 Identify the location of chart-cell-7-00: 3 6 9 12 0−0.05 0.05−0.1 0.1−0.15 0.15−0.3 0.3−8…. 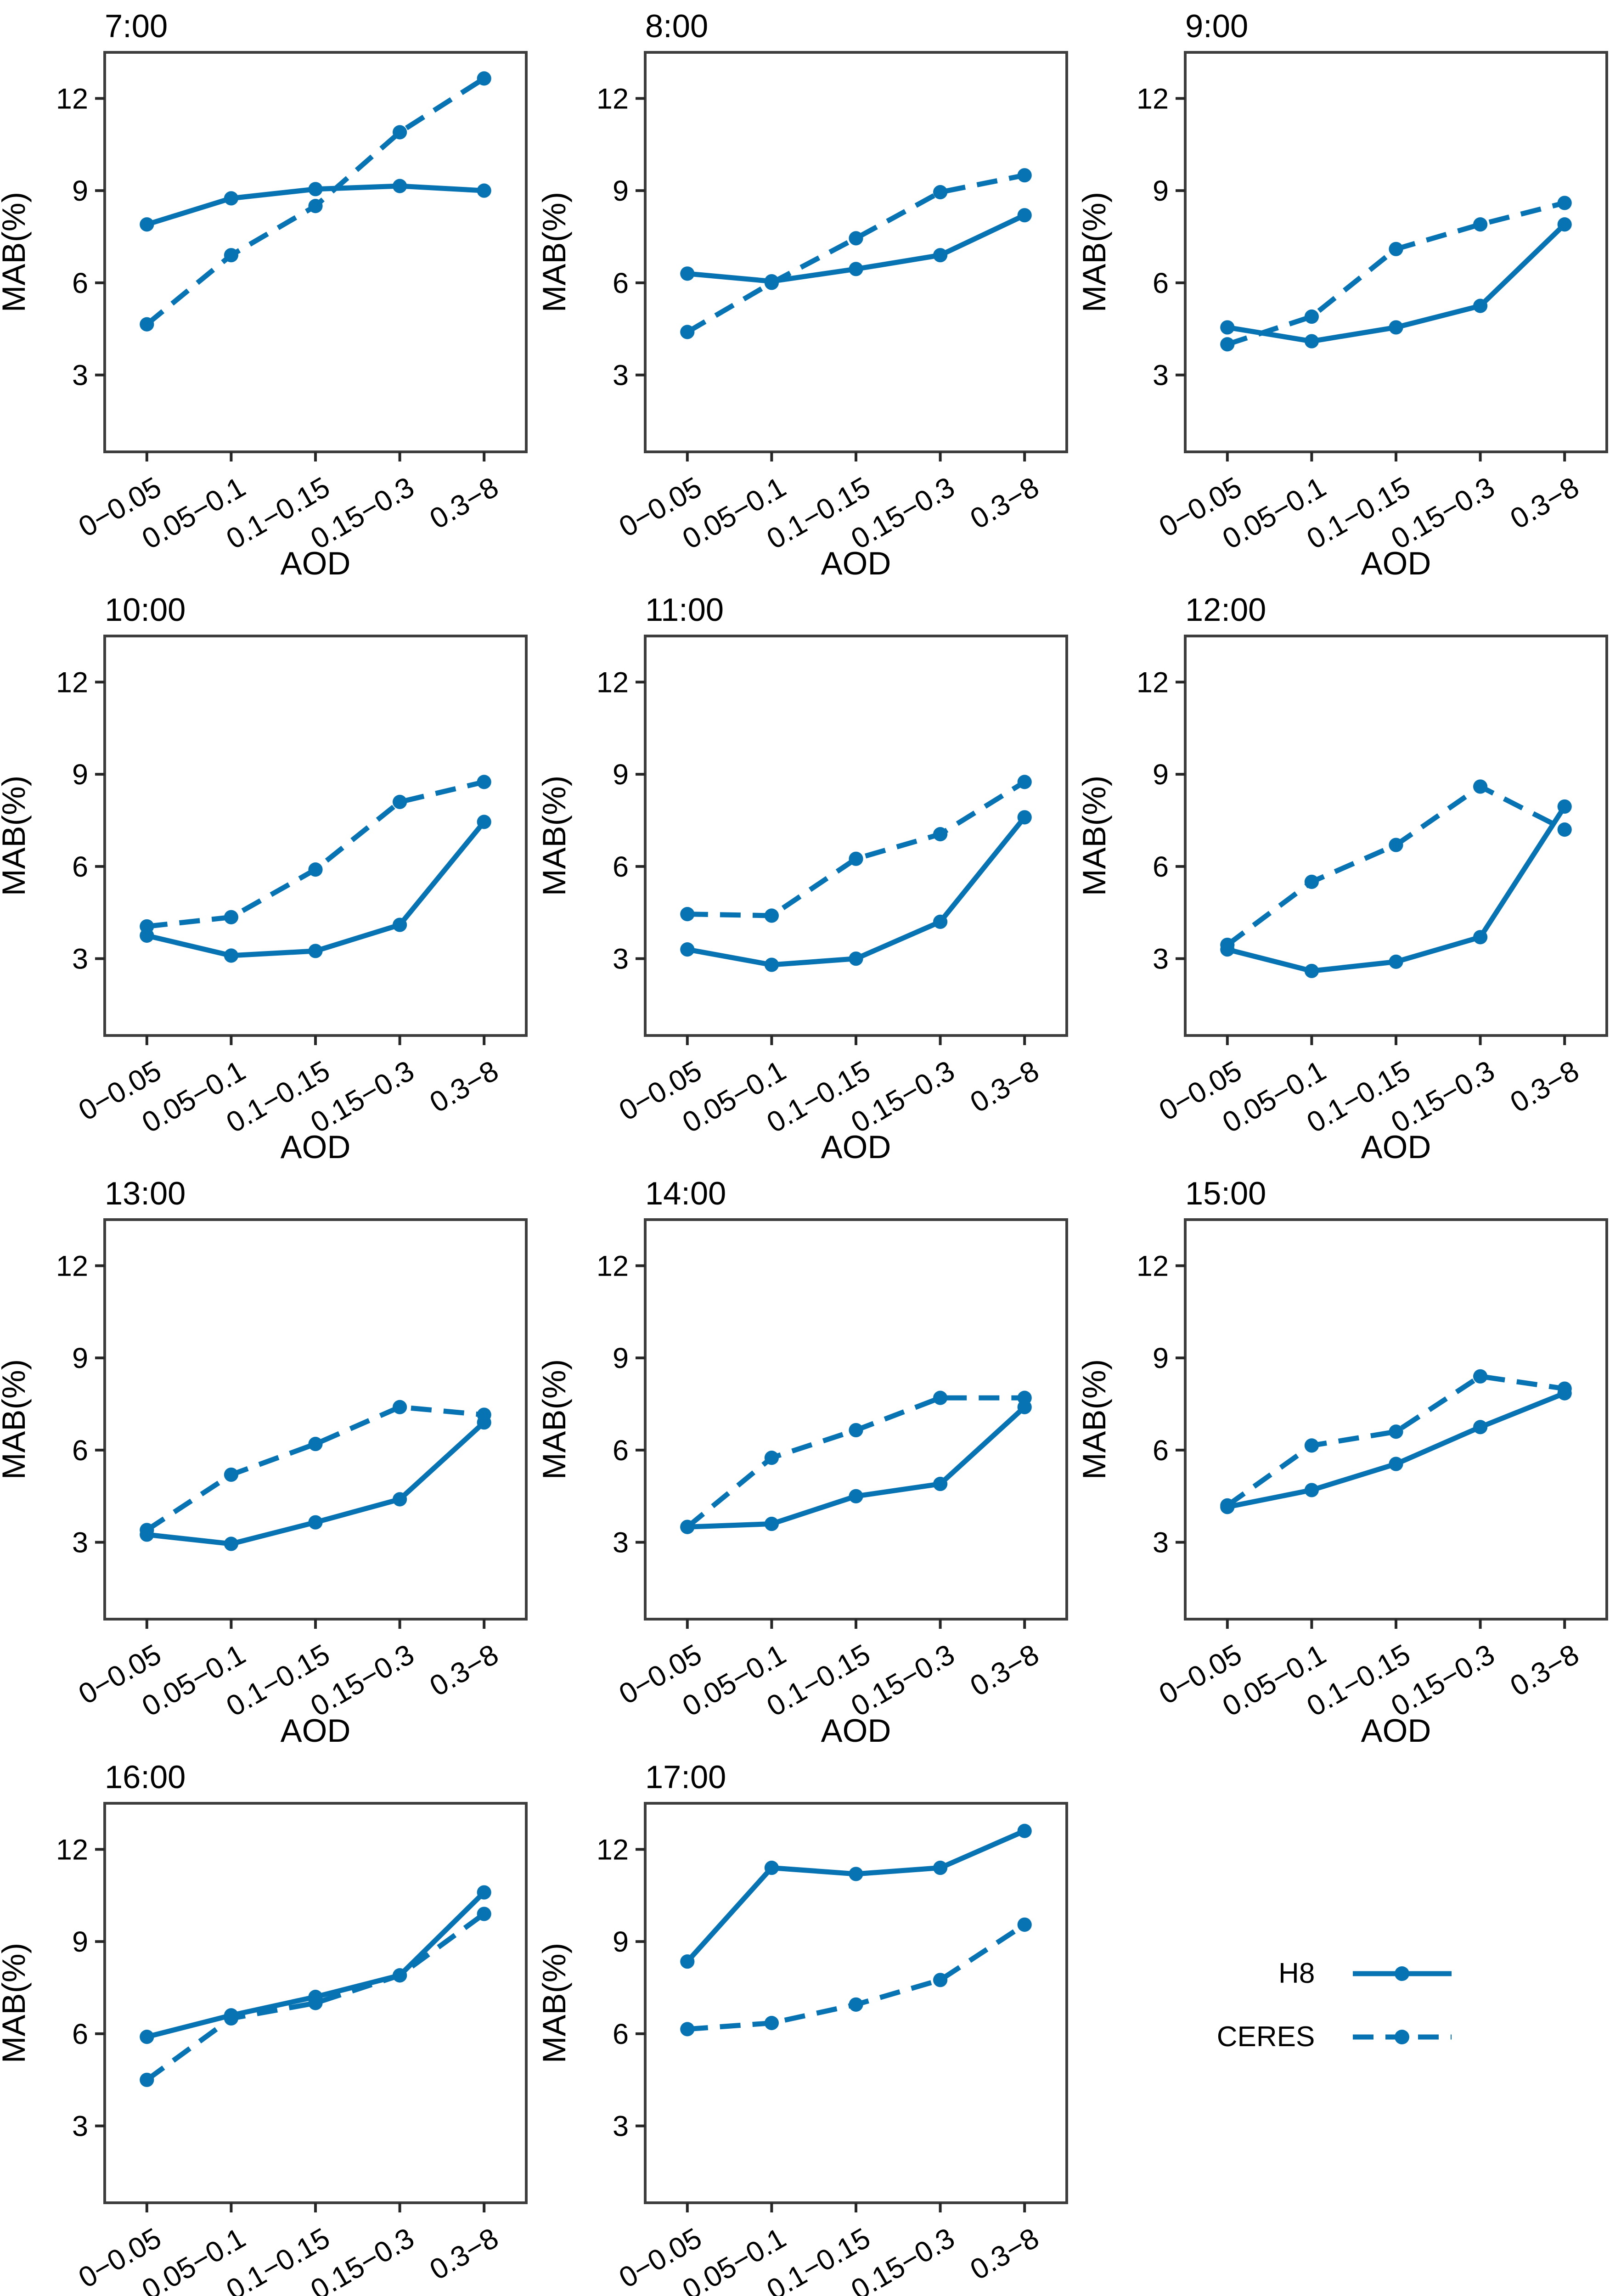
(270, 292).